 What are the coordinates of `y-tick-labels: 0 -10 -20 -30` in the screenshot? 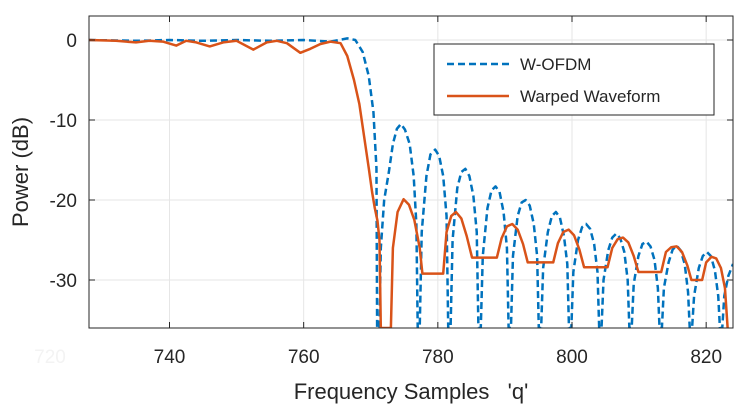 It's located at (63, 161).